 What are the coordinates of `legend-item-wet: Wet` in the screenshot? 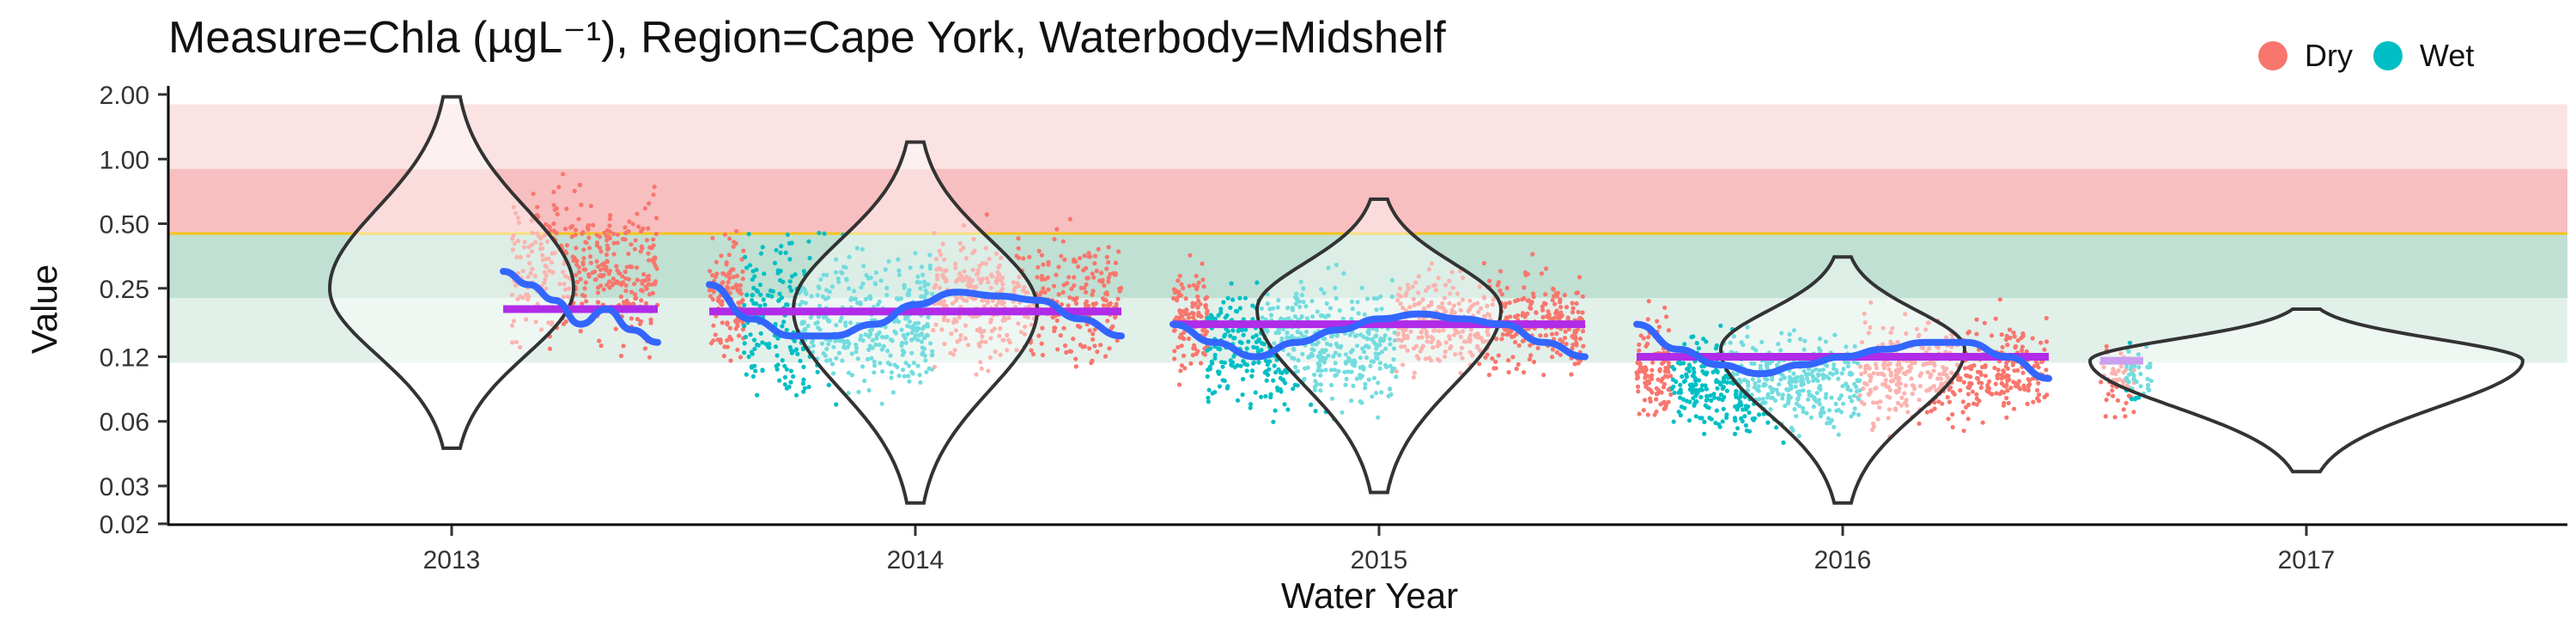 It's located at (2423, 56).